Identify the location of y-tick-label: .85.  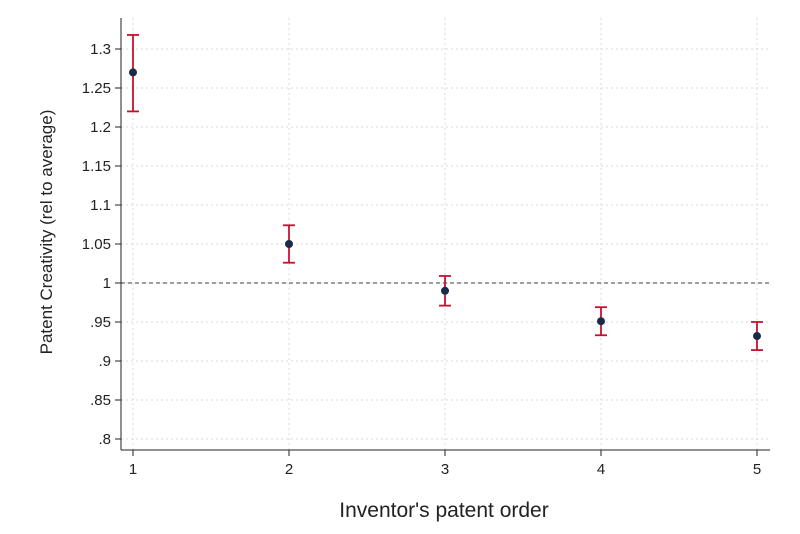
(100, 400).